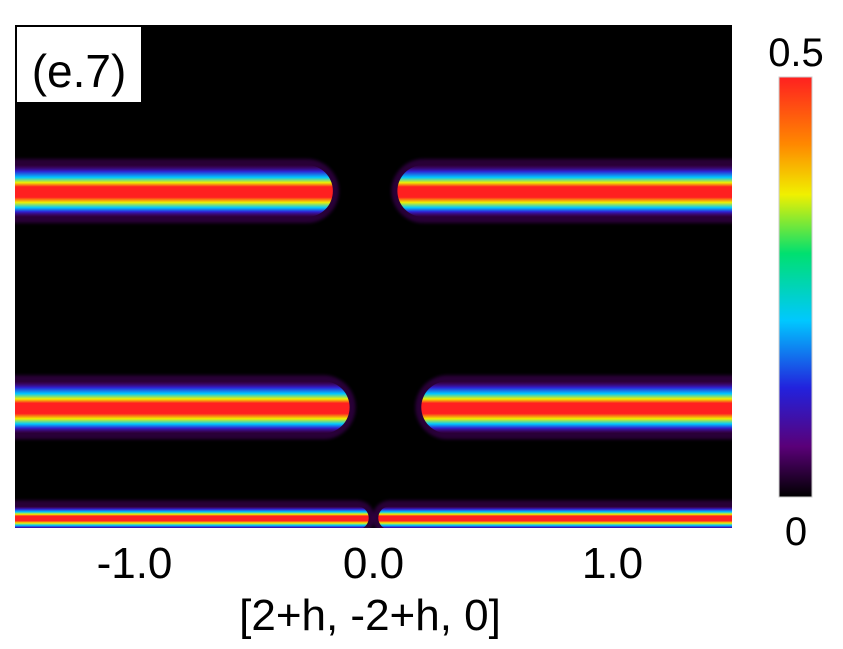  I want to click on x-tick-labels: -1.0 0.0 1.0, so click(370, 563).